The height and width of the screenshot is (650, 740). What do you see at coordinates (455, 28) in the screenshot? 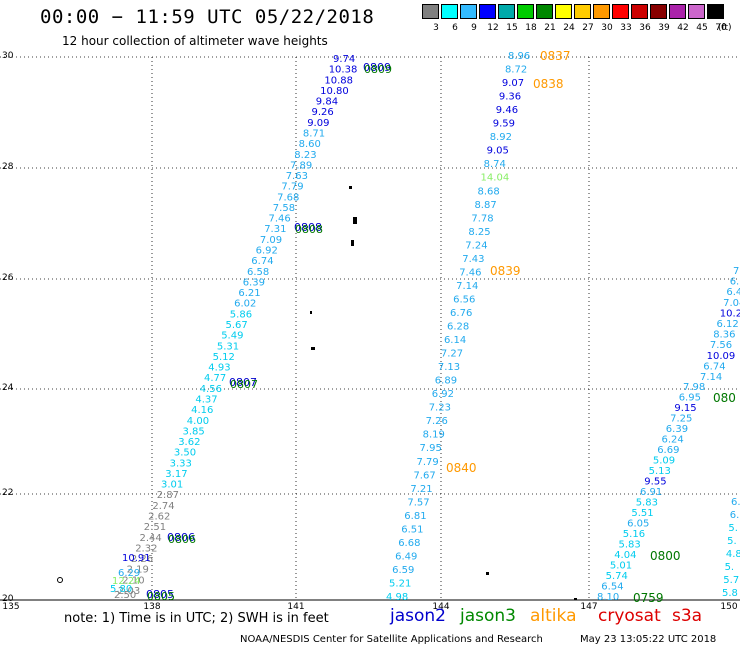
I see `legend-label: 6` at bounding box center [455, 28].